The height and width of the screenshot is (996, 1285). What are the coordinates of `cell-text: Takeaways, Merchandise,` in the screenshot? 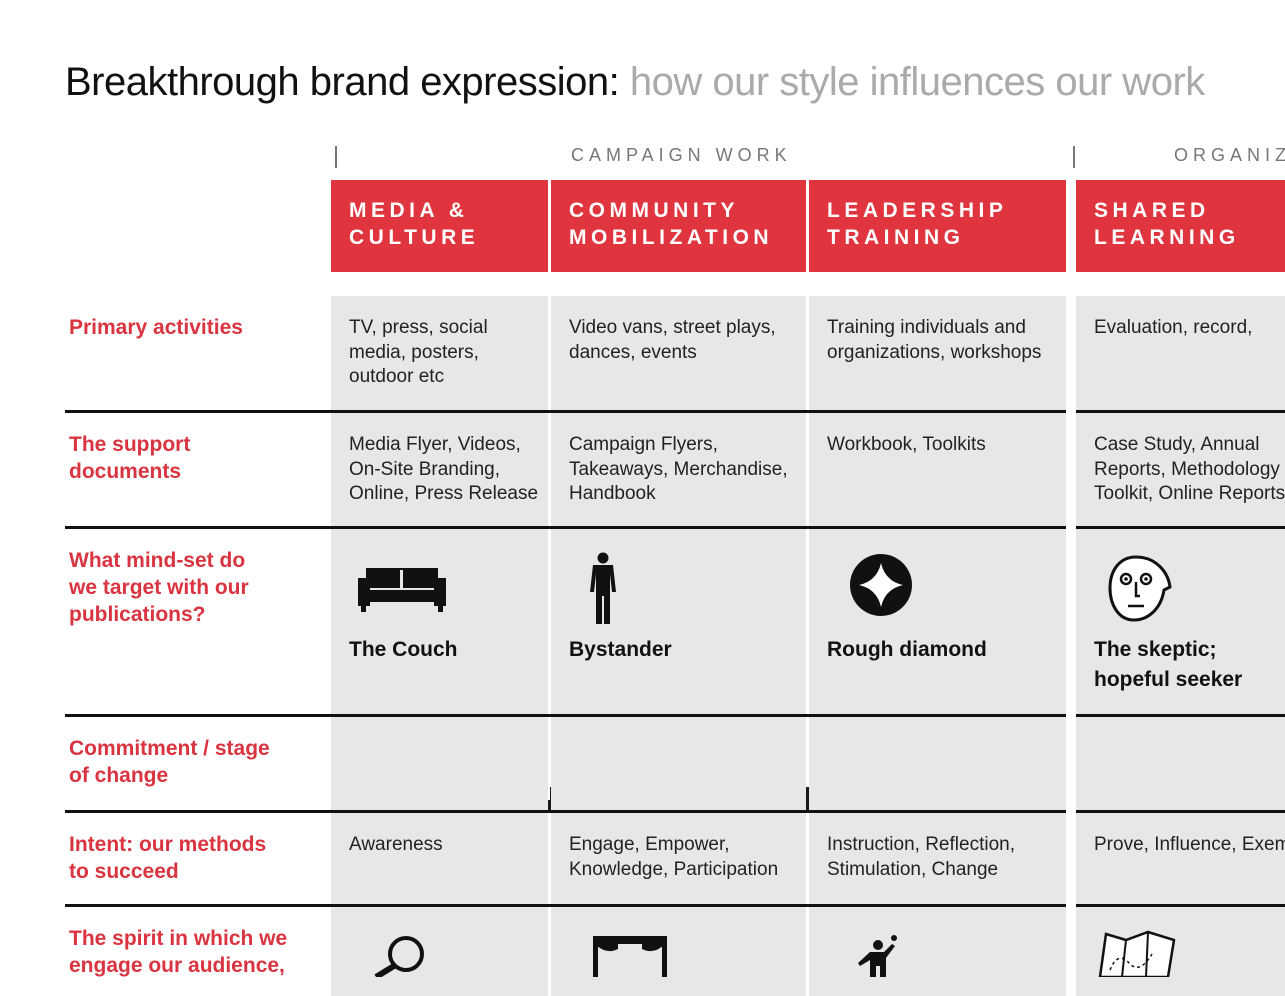 It's located at (678, 469).